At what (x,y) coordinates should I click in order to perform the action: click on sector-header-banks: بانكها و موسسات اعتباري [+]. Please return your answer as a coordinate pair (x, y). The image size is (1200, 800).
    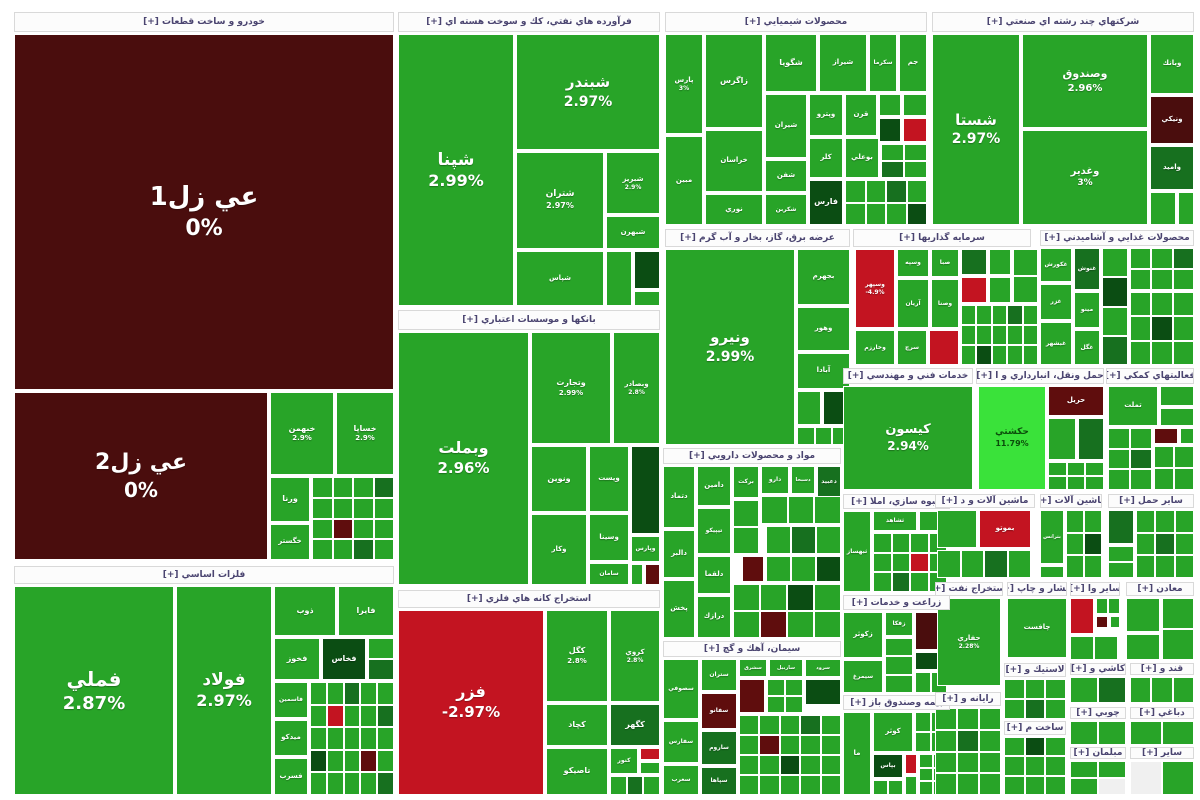
    Looking at the image, I should click on (529, 320).